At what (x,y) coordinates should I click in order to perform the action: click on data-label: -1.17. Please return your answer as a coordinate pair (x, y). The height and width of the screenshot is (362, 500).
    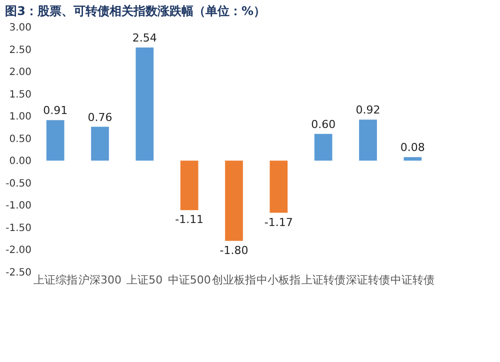
    Looking at the image, I should click on (278, 222).